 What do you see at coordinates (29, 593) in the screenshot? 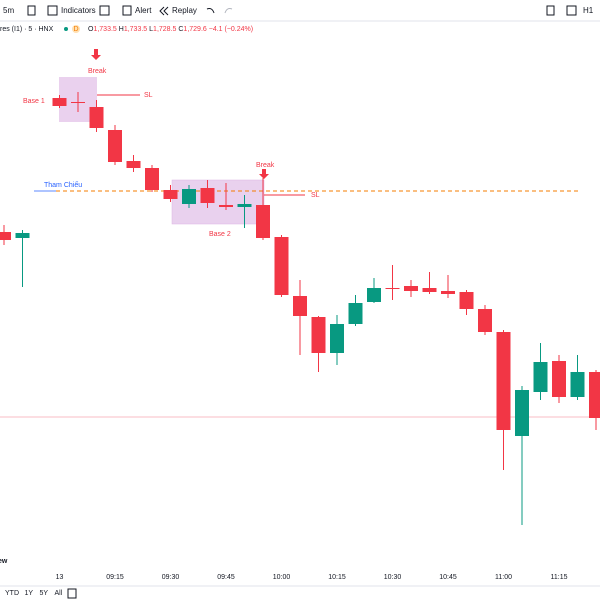
I see `range-button: 1Y` at bounding box center [29, 593].